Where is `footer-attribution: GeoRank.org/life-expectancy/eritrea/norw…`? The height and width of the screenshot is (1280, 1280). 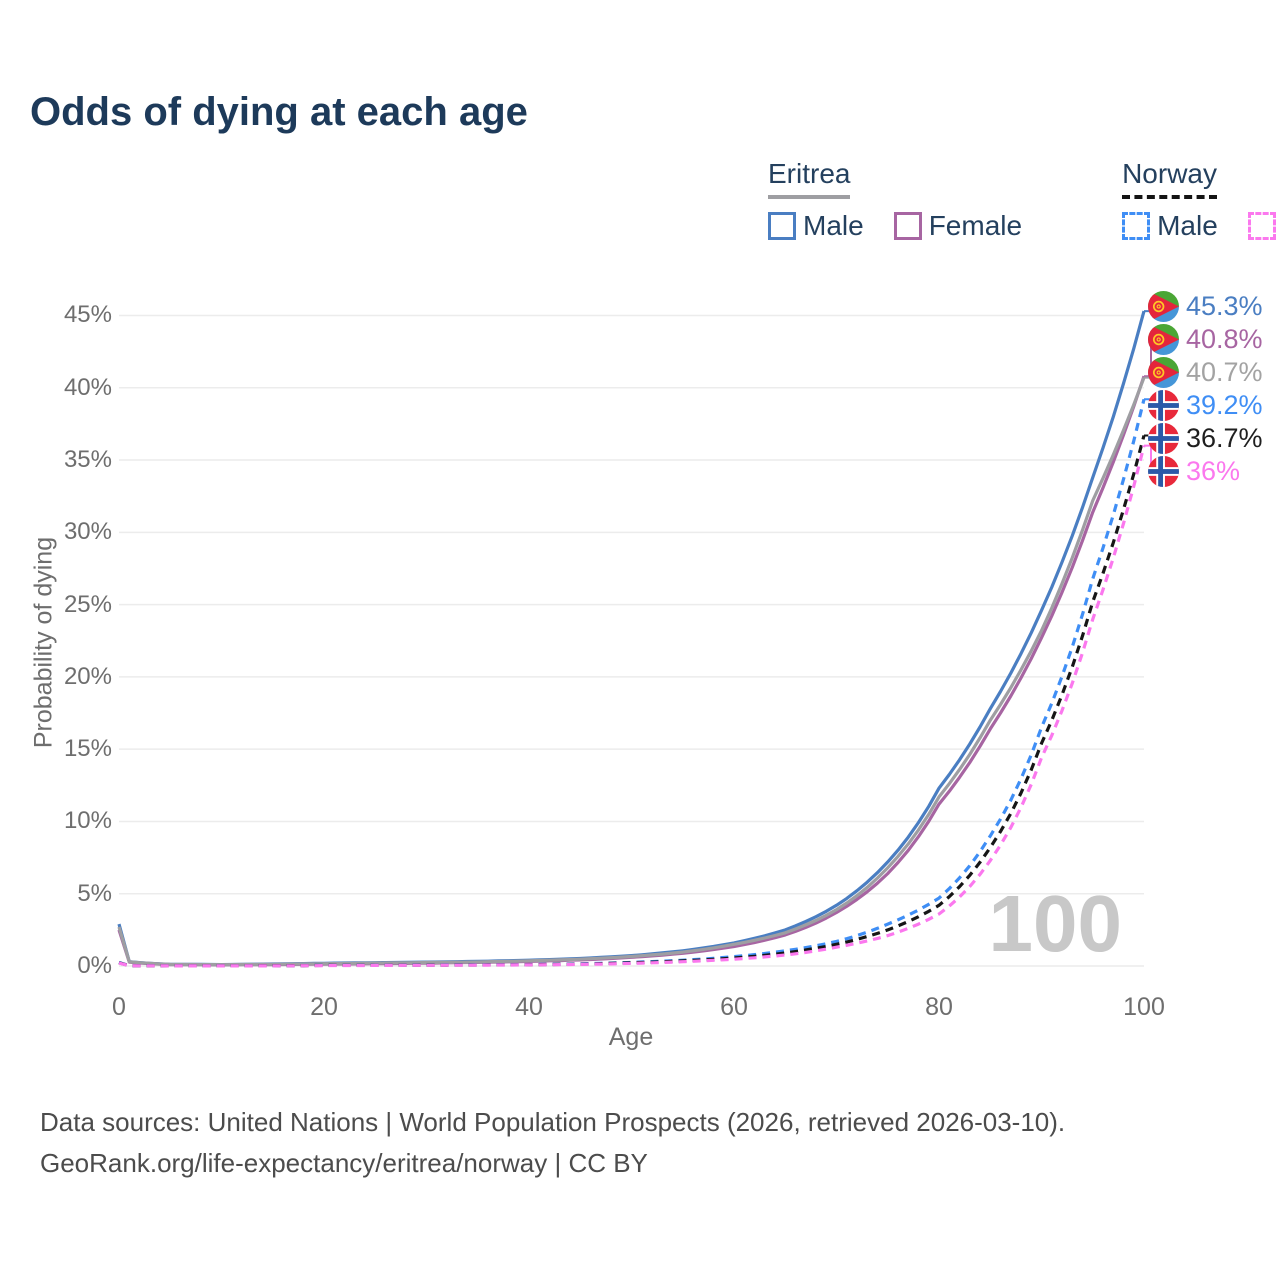
footer-attribution: GeoRank.org/life-expectancy/eritrea/norw… is located at coordinates (344, 1163).